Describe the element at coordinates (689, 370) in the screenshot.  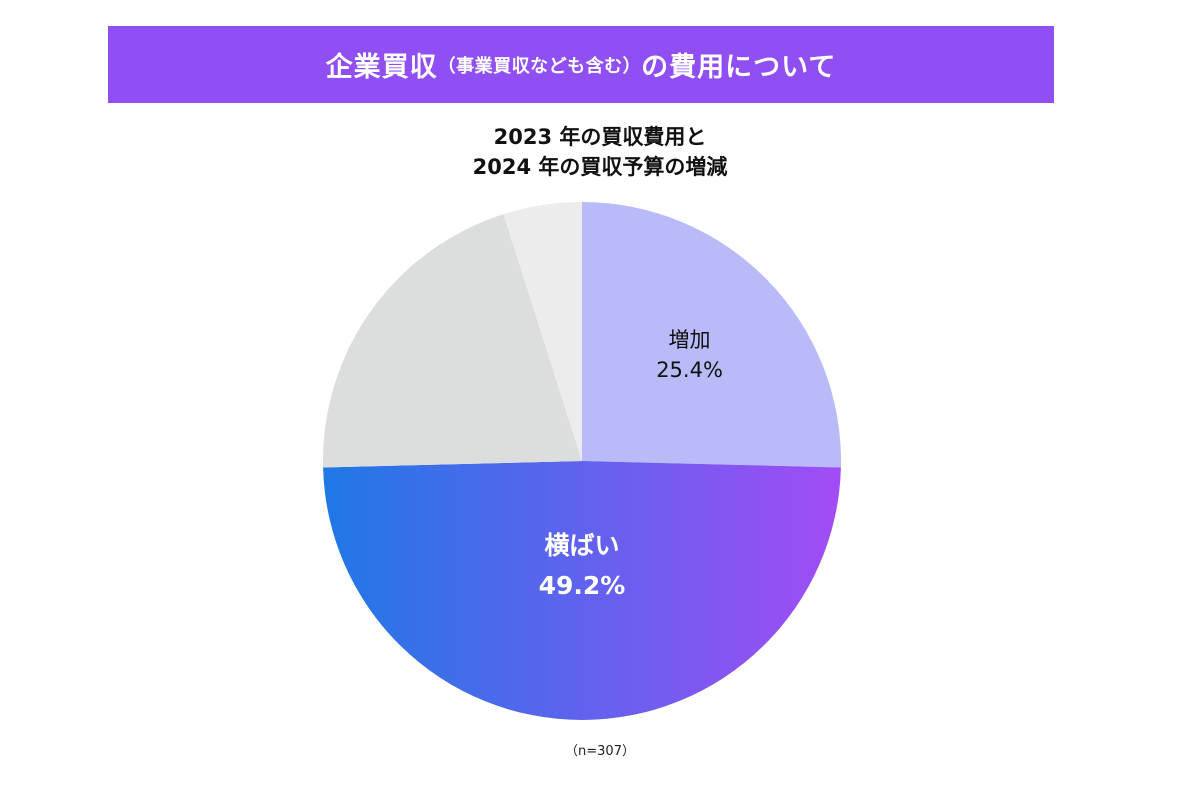
I see `slice-value-増加: 25.4%` at that location.